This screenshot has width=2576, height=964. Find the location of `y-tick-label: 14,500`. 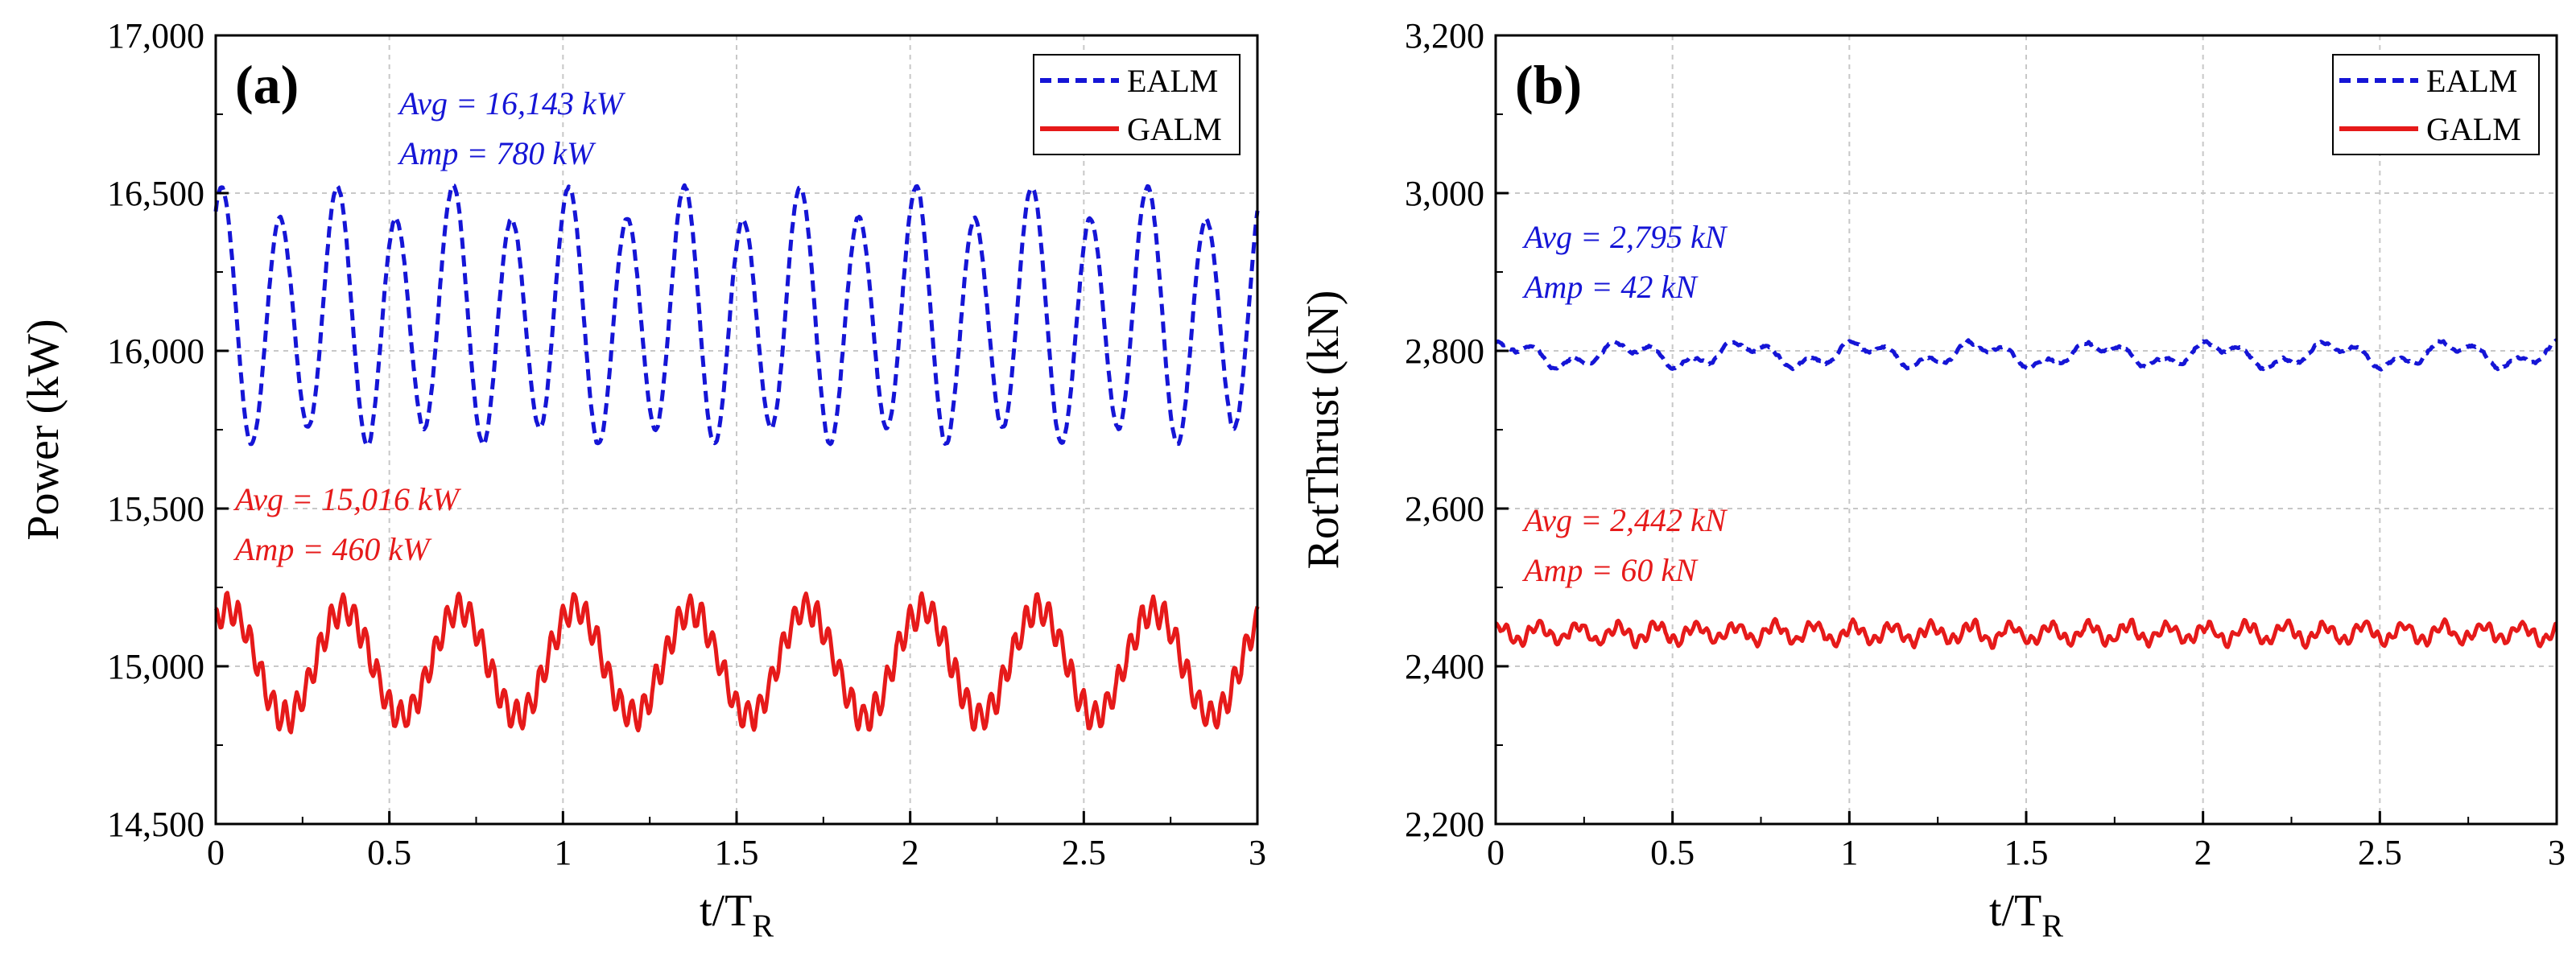

y-tick-label: 14,500 is located at coordinates (155, 824).